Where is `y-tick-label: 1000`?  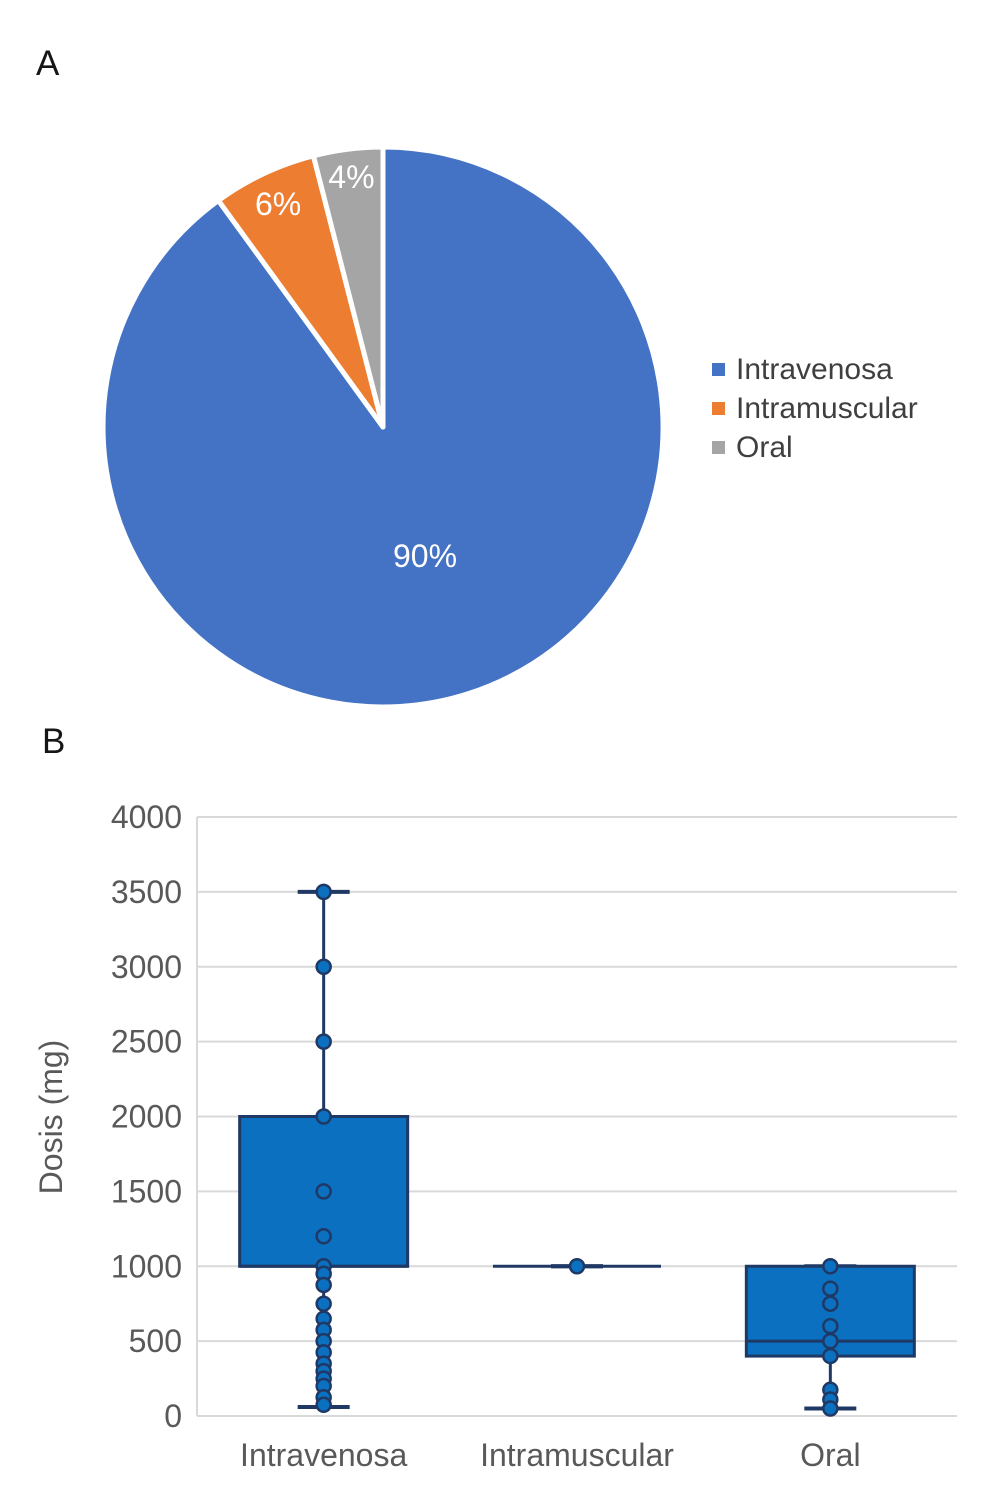 y-tick-label: 1000 is located at coordinates (146, 1266).